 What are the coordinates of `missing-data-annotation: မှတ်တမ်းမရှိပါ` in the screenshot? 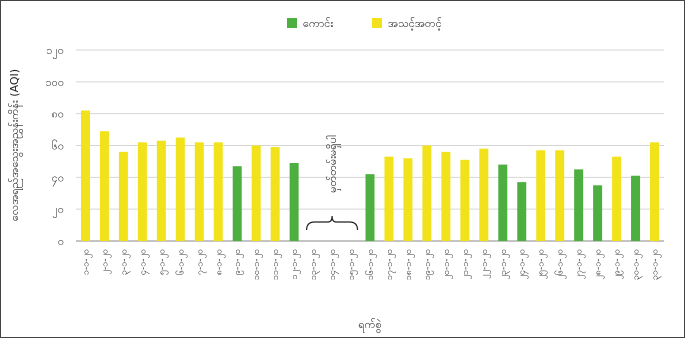 It's located at (332, 183).